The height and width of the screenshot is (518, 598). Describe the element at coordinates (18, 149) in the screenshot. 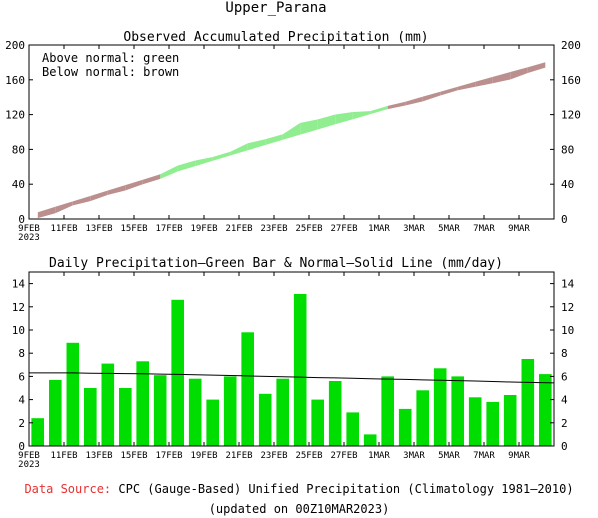

I see `y-tick-label-left: 80` at that location.